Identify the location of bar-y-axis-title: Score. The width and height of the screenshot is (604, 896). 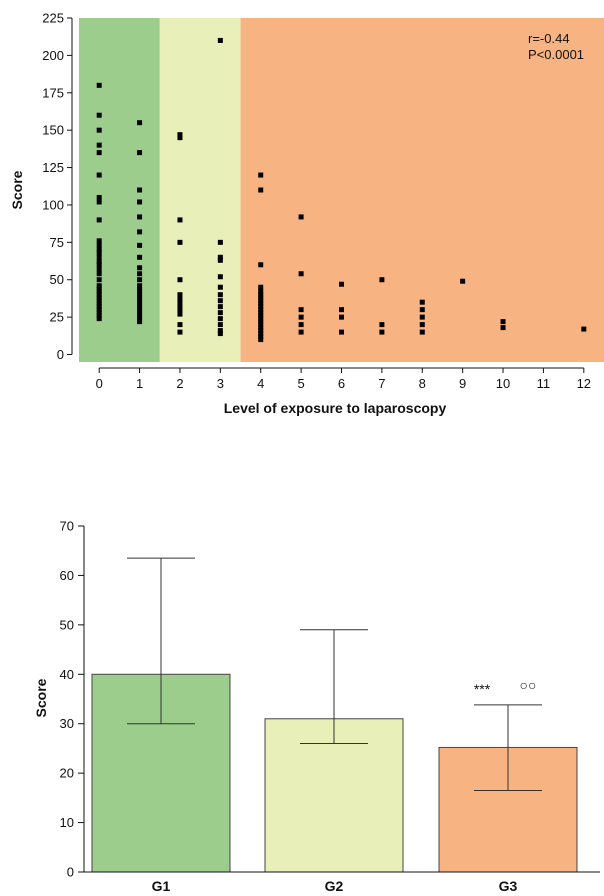
(41, 697).